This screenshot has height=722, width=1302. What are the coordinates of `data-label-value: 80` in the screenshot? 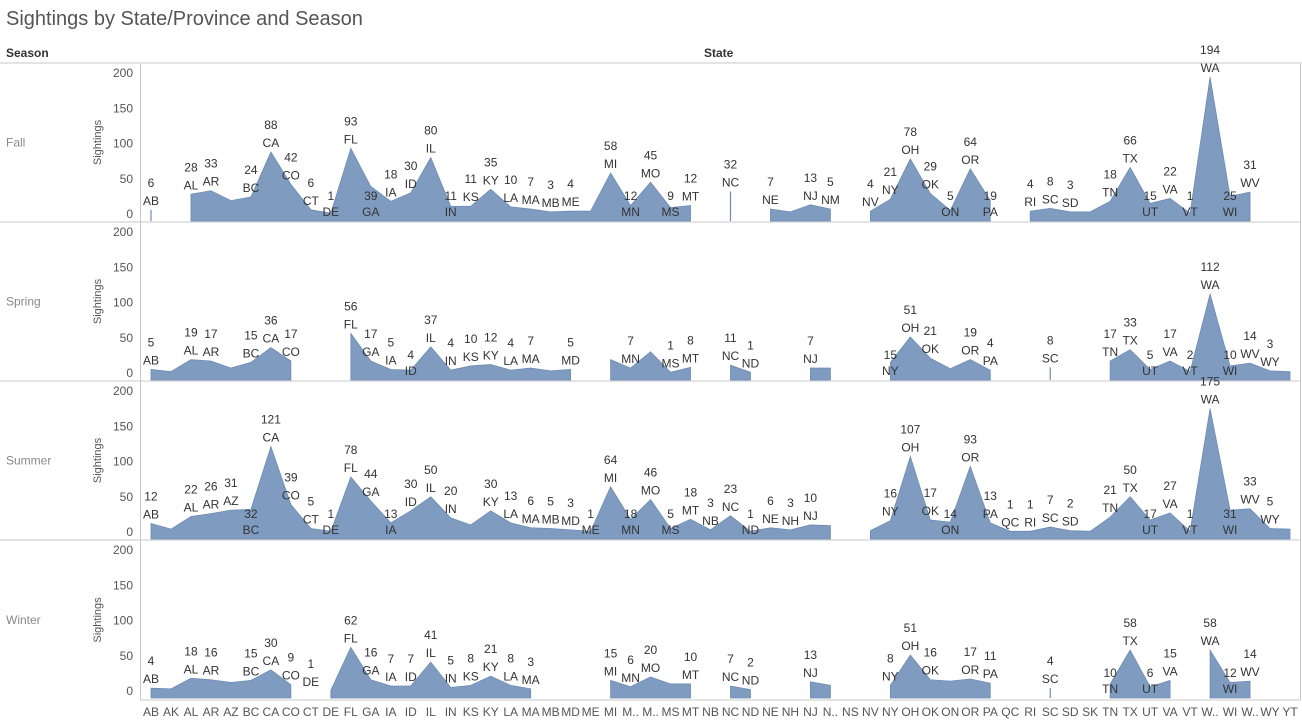 It's located at (431, 131).